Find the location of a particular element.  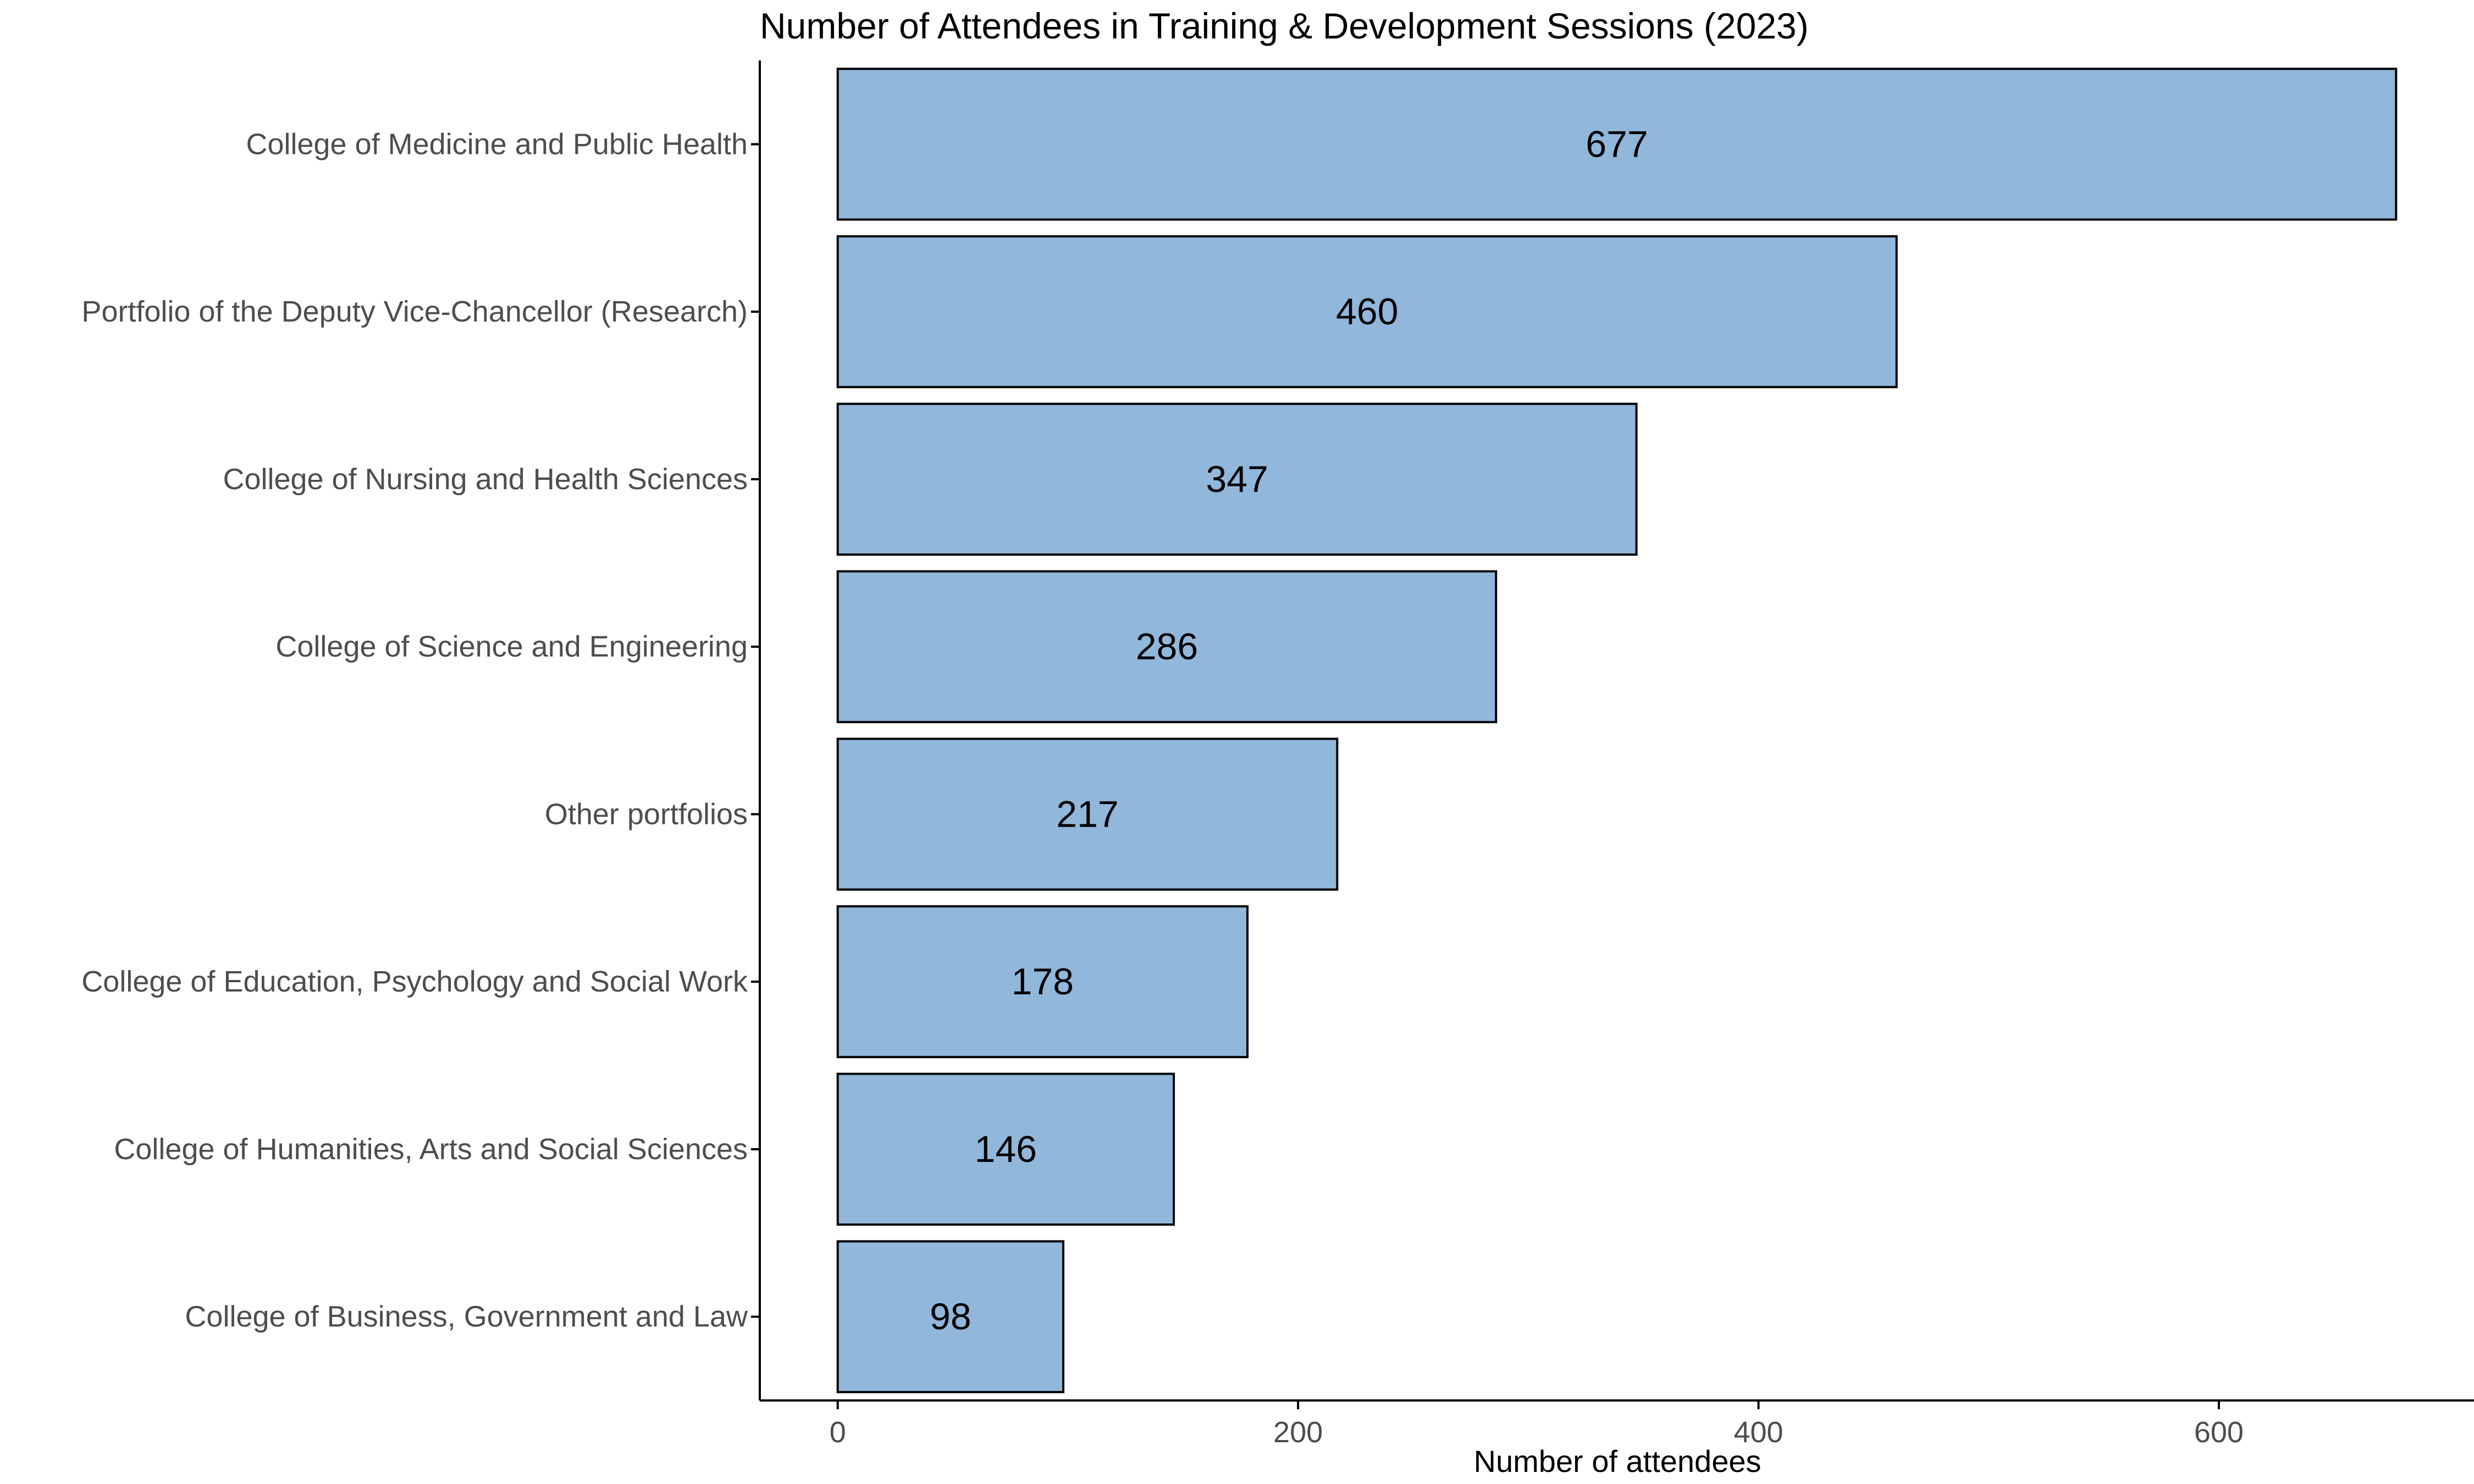

bar-data-label: 98 is located at coordinates (951, 1317).